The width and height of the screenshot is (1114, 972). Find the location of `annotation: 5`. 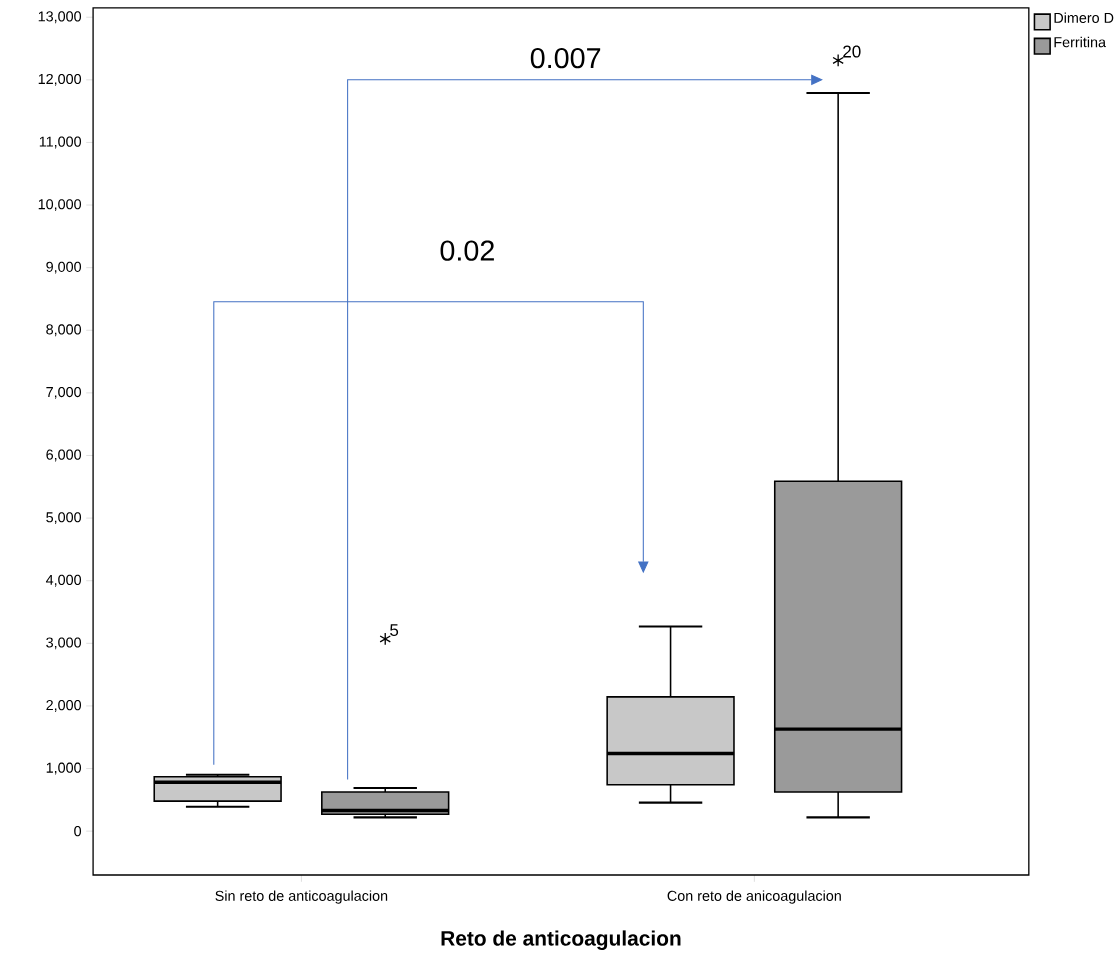

annotation: 5 is located at coordinates (394, 630).